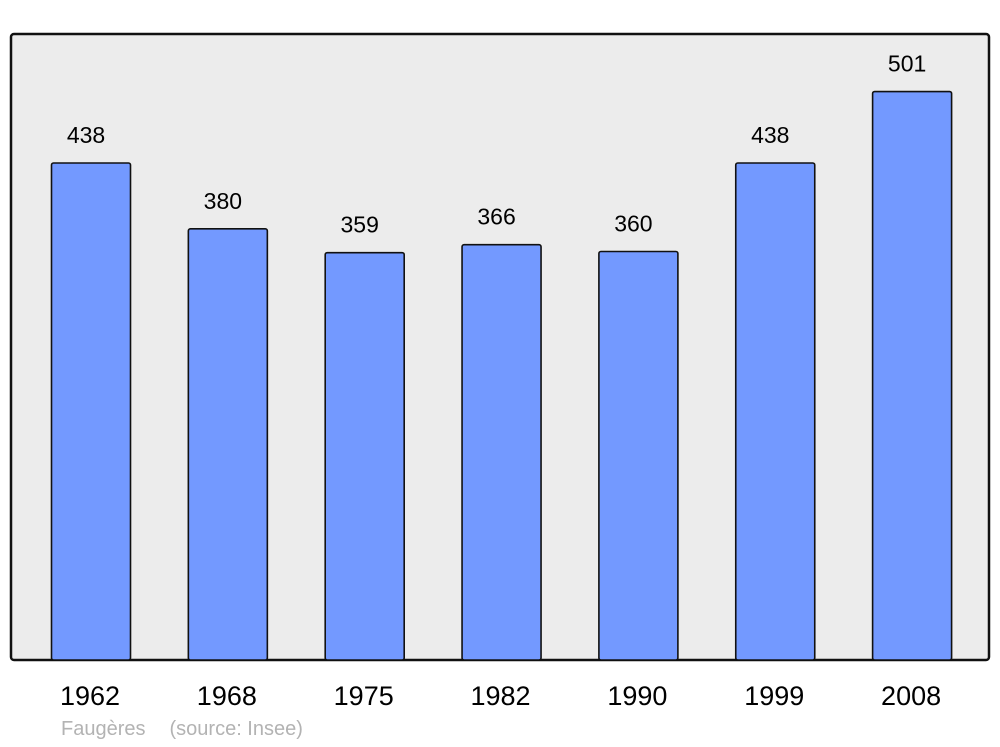 This screenshot has width=1000, height=747. What do you see at coordinates (223, 201) in the screenshot?
I see `data-label: 380` at bounding box center [223, 201].